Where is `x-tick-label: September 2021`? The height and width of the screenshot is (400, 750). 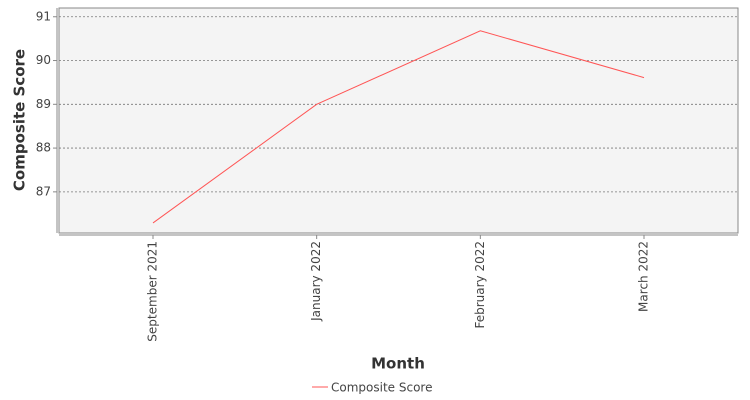
x-tick-label: September 2021 is located at coordinates (153, 291).